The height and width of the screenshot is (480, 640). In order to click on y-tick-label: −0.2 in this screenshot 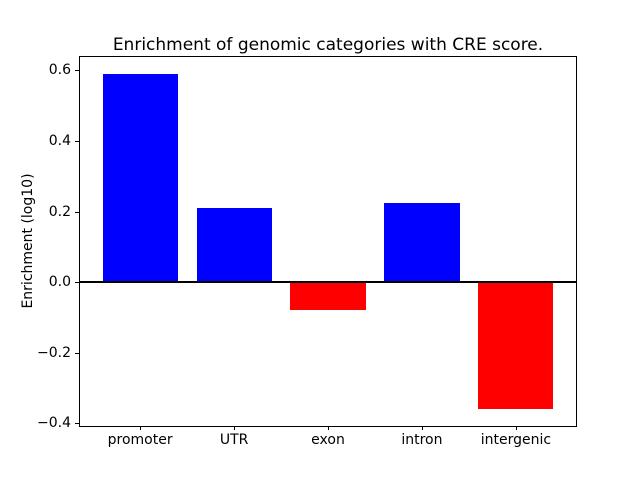, I will do `click(54, 352)`.